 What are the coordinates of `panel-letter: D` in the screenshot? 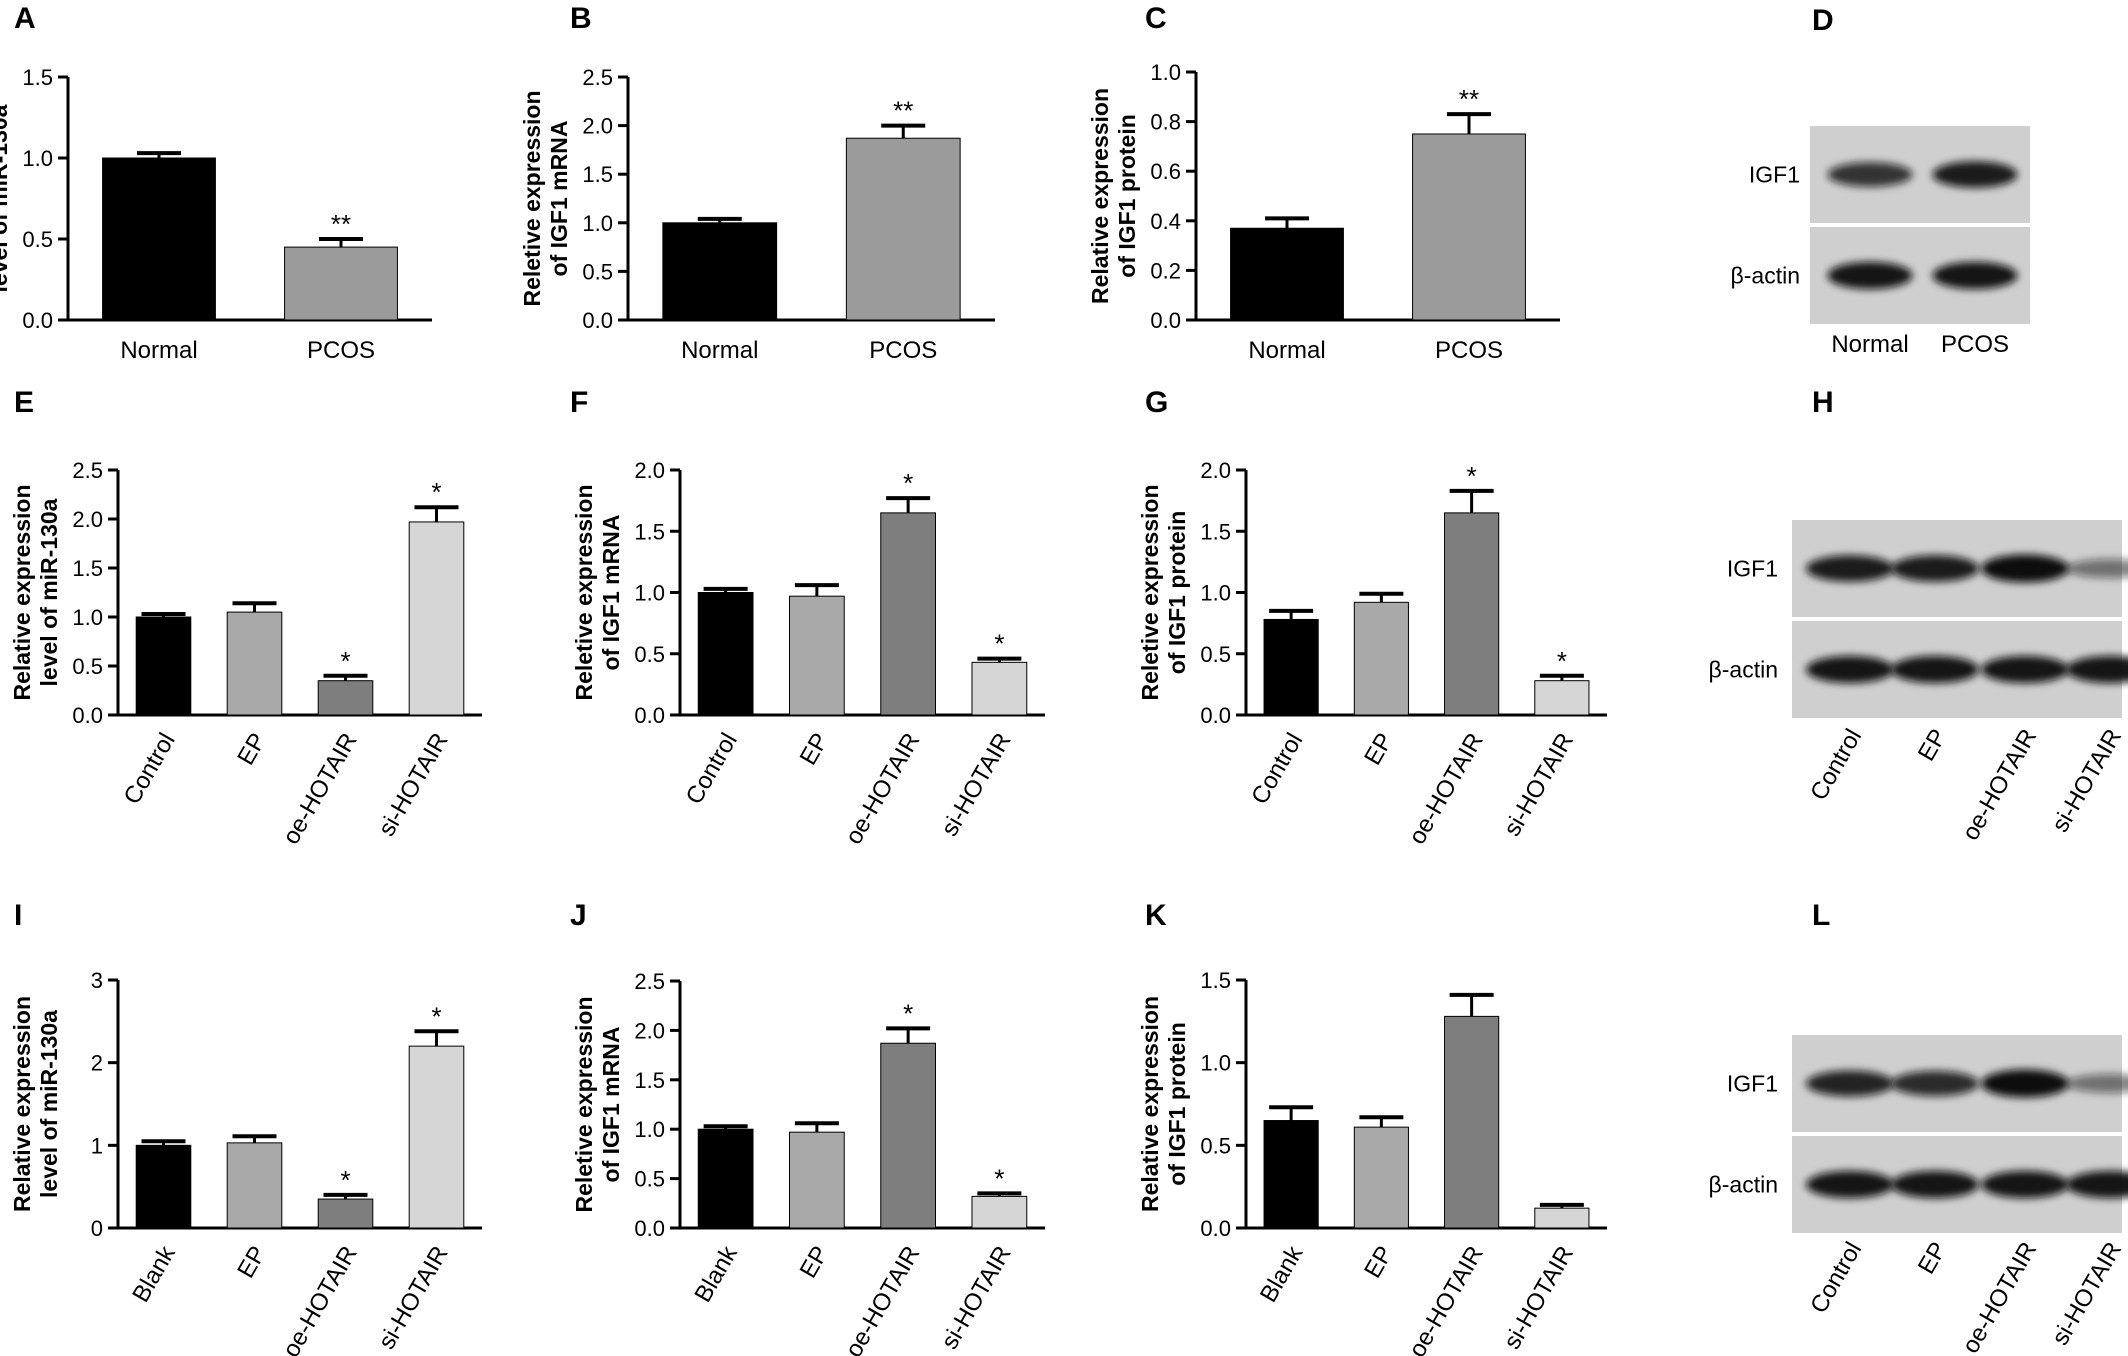 It's located at (1823, 20).